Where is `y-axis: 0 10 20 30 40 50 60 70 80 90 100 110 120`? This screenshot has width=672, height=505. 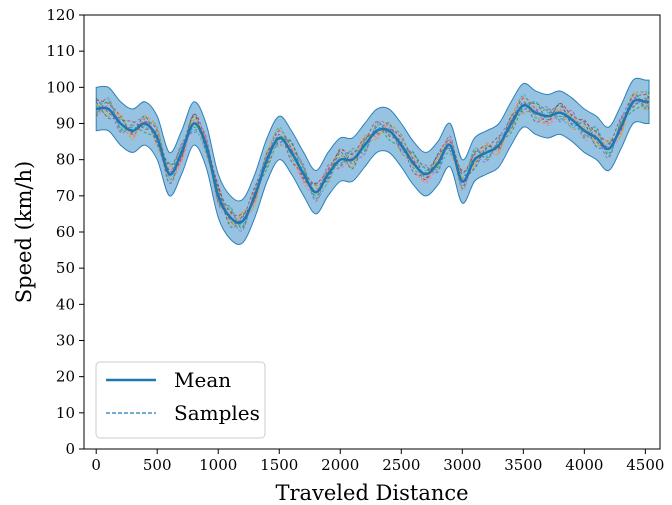
y-axis: 0 10 20 30 40 50 60 70 80 90 100 110 120 is located at coordinates (65, 232).